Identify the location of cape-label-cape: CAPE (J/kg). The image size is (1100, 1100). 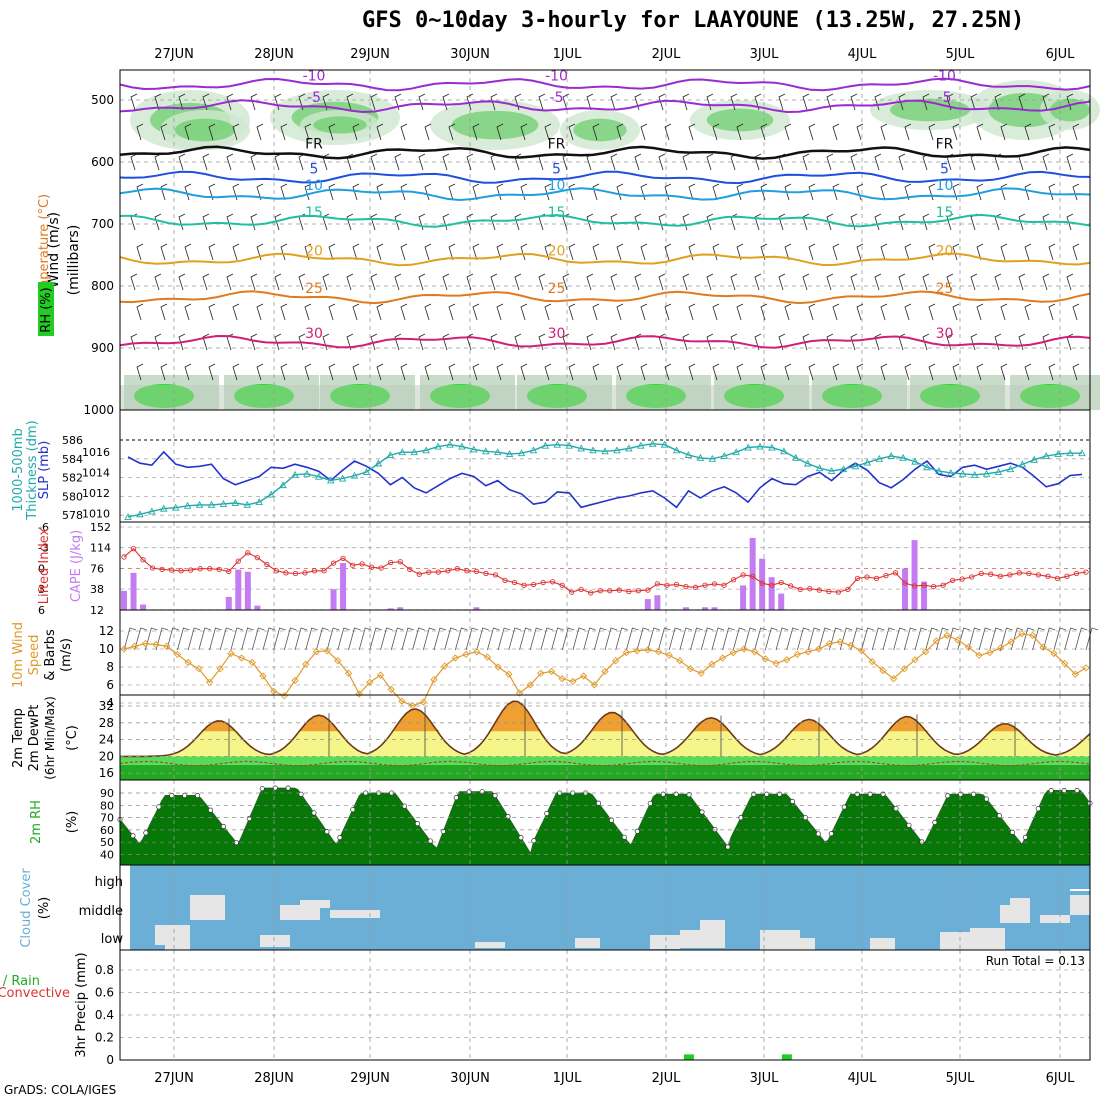
(76, 566).